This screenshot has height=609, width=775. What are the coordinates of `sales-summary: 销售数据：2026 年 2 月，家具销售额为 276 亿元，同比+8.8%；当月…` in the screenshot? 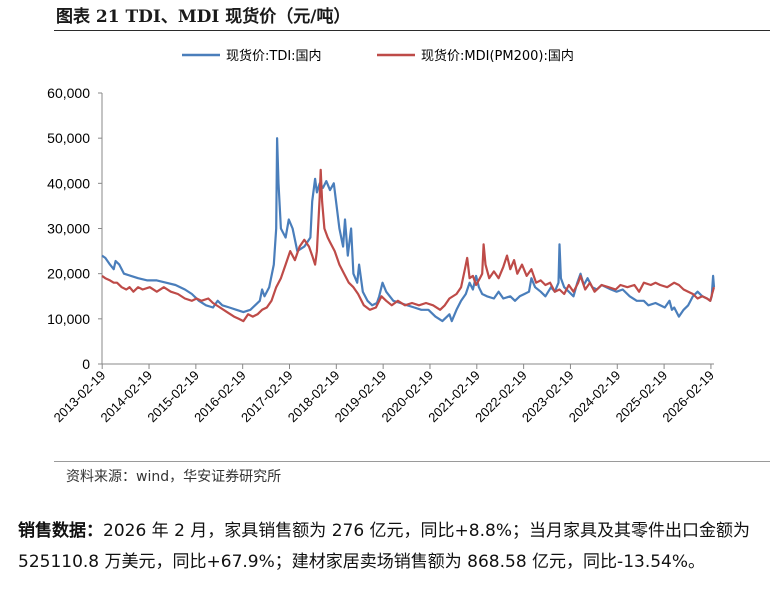 It's located at (393, 547).